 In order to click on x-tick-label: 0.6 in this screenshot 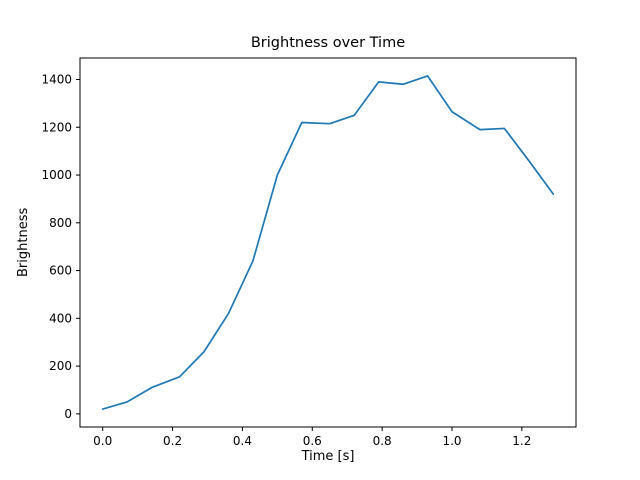, I will do `click(312, 441)`.